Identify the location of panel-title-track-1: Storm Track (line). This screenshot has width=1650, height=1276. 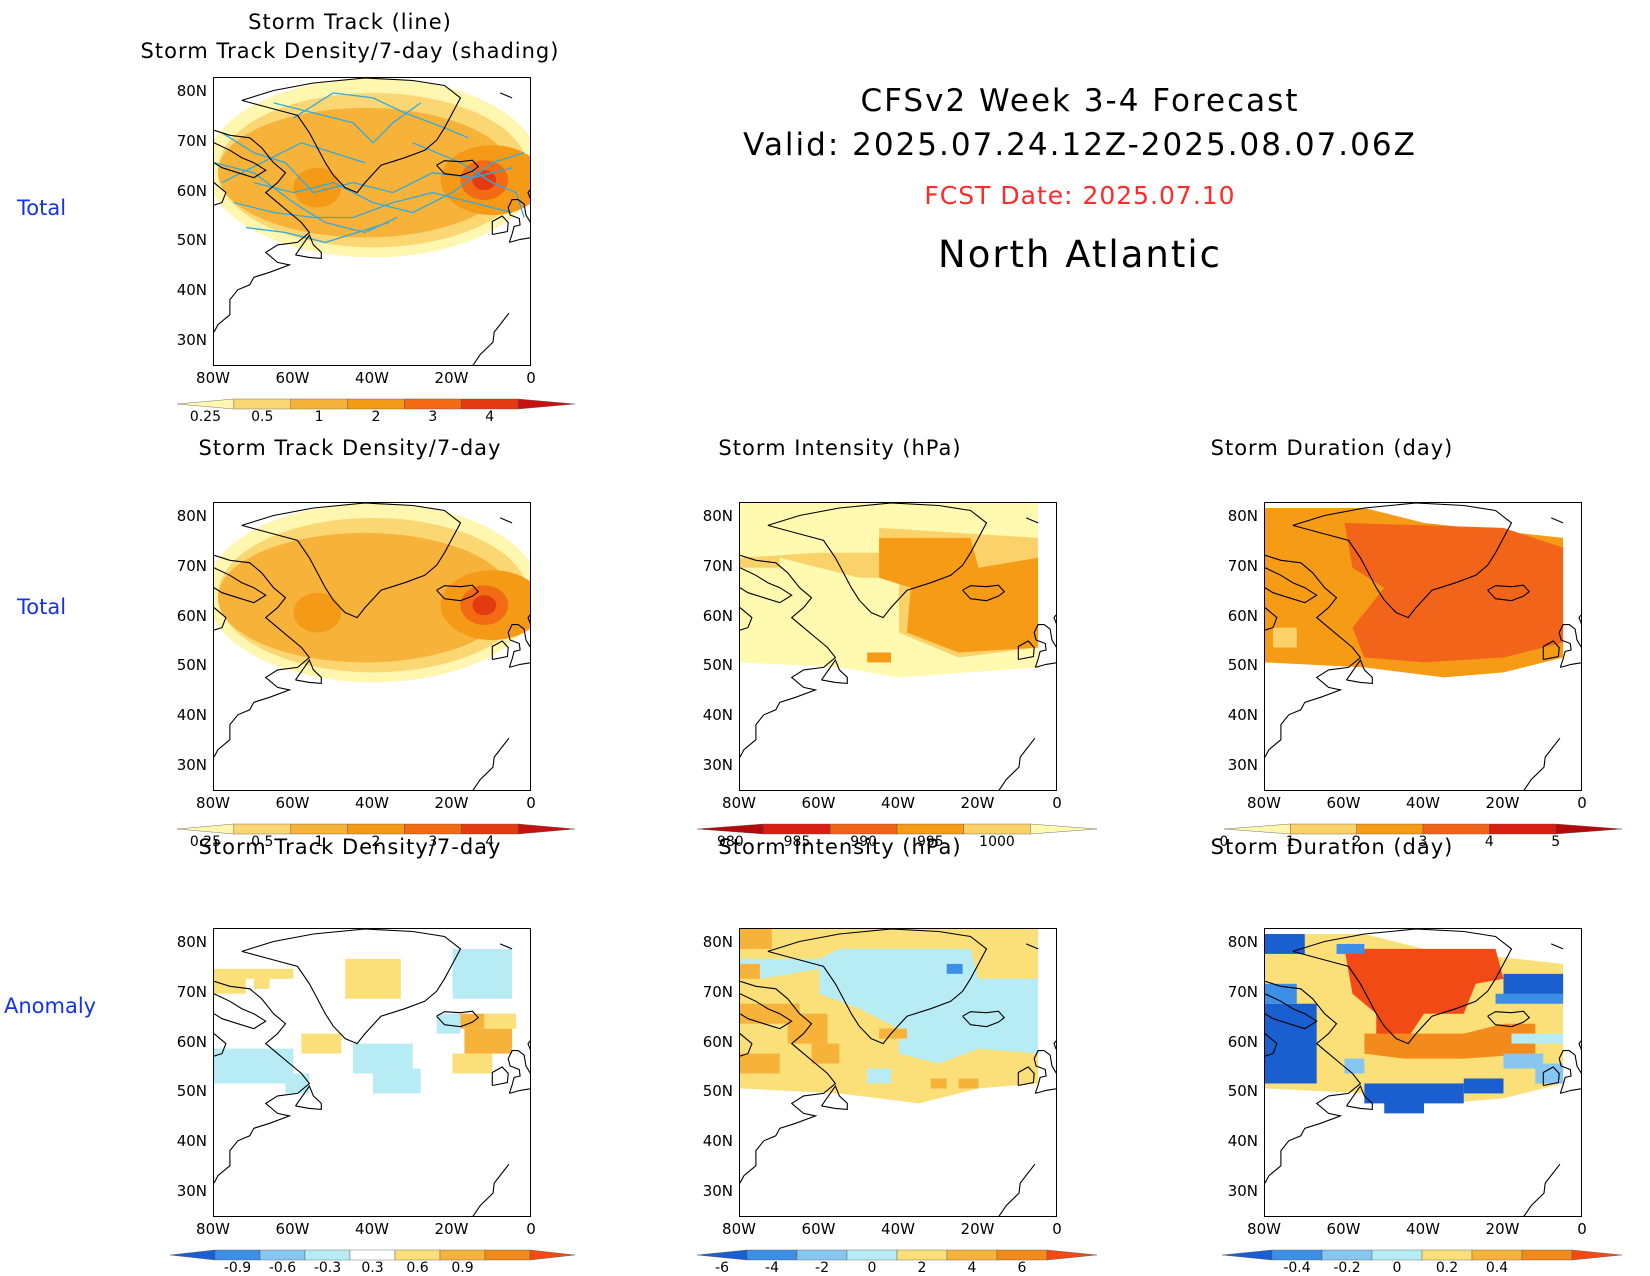
(350, 22).